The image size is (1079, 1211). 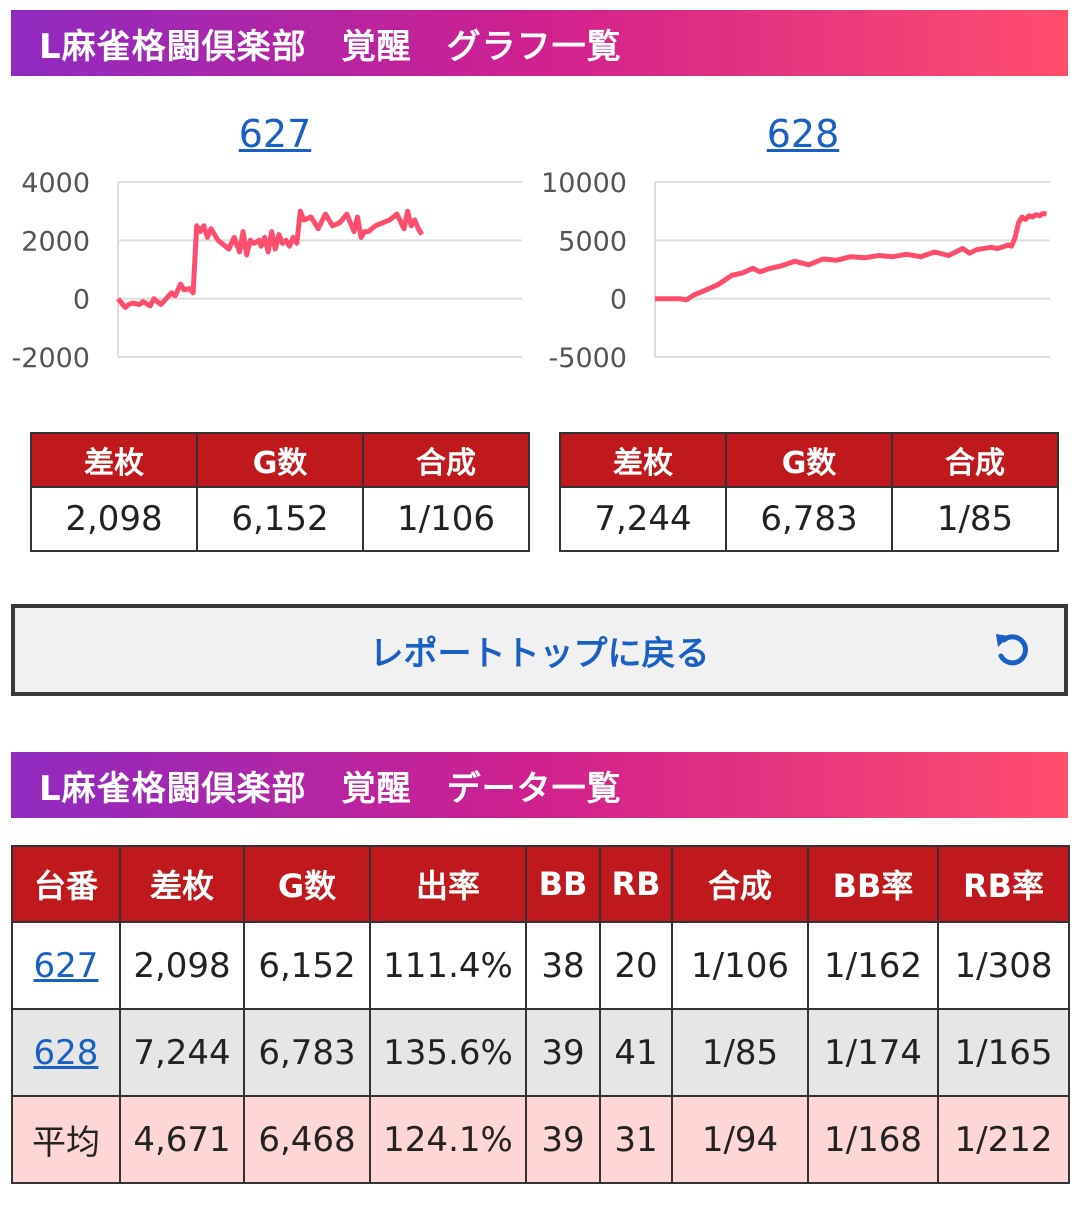 I want to click on reload-icon, so click(x=1012, y=650).